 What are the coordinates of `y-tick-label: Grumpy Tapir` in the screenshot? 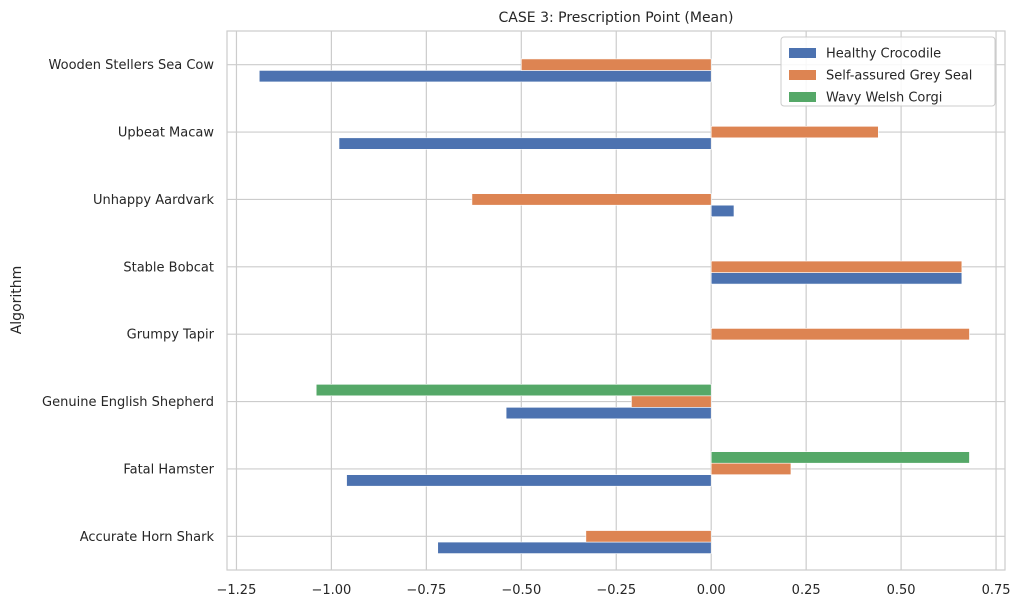 It's located at (171, 335).